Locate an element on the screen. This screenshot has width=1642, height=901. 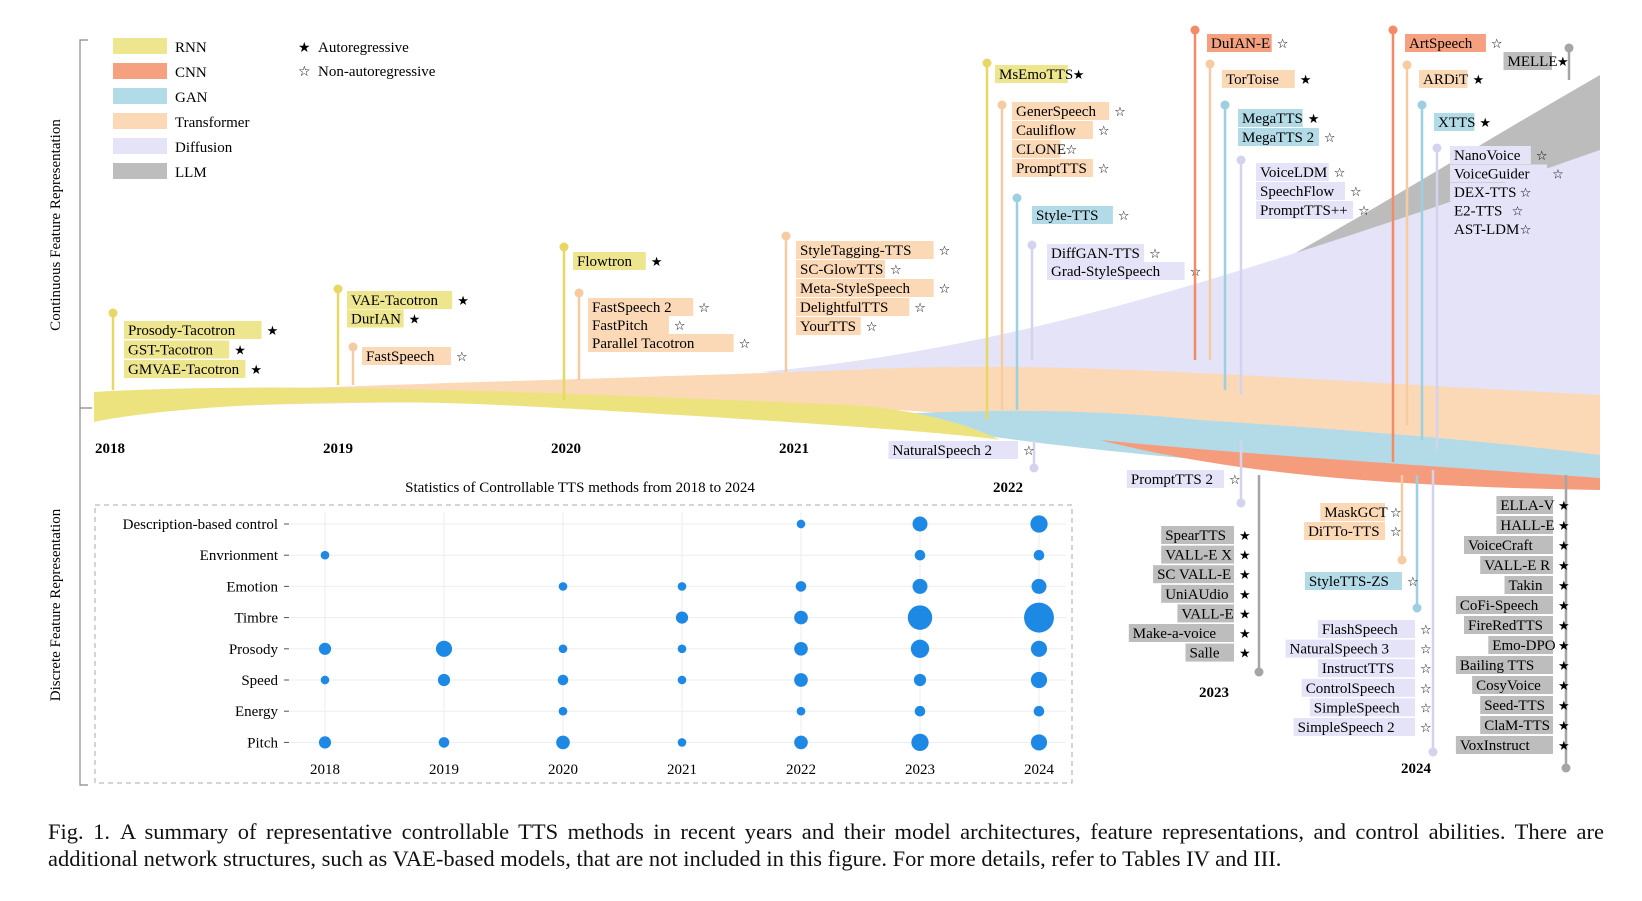
x-tick-label: 2023 is located at coordinates (920, 770).